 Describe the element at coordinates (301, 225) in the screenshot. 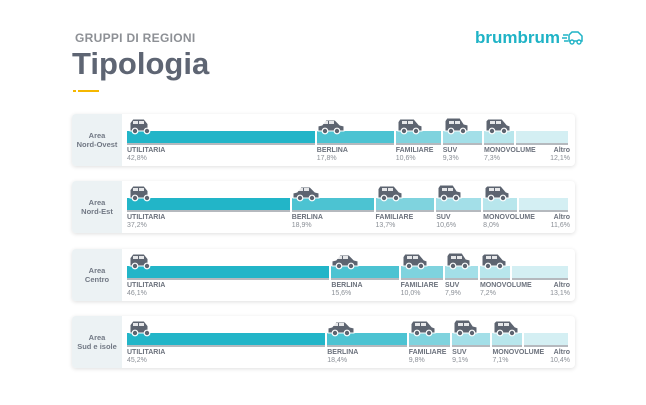

I see `value-label: 18,9%` at that location.